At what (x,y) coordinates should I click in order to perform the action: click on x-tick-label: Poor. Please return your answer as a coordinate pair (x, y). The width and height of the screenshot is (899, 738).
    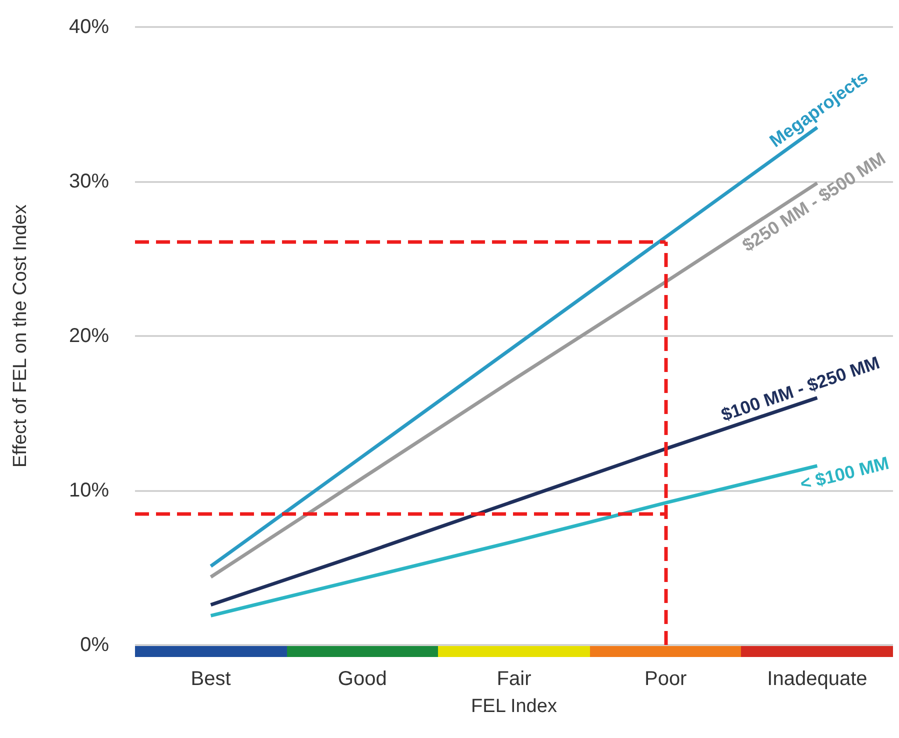
    Looking at the image, I should click on (666, 679).